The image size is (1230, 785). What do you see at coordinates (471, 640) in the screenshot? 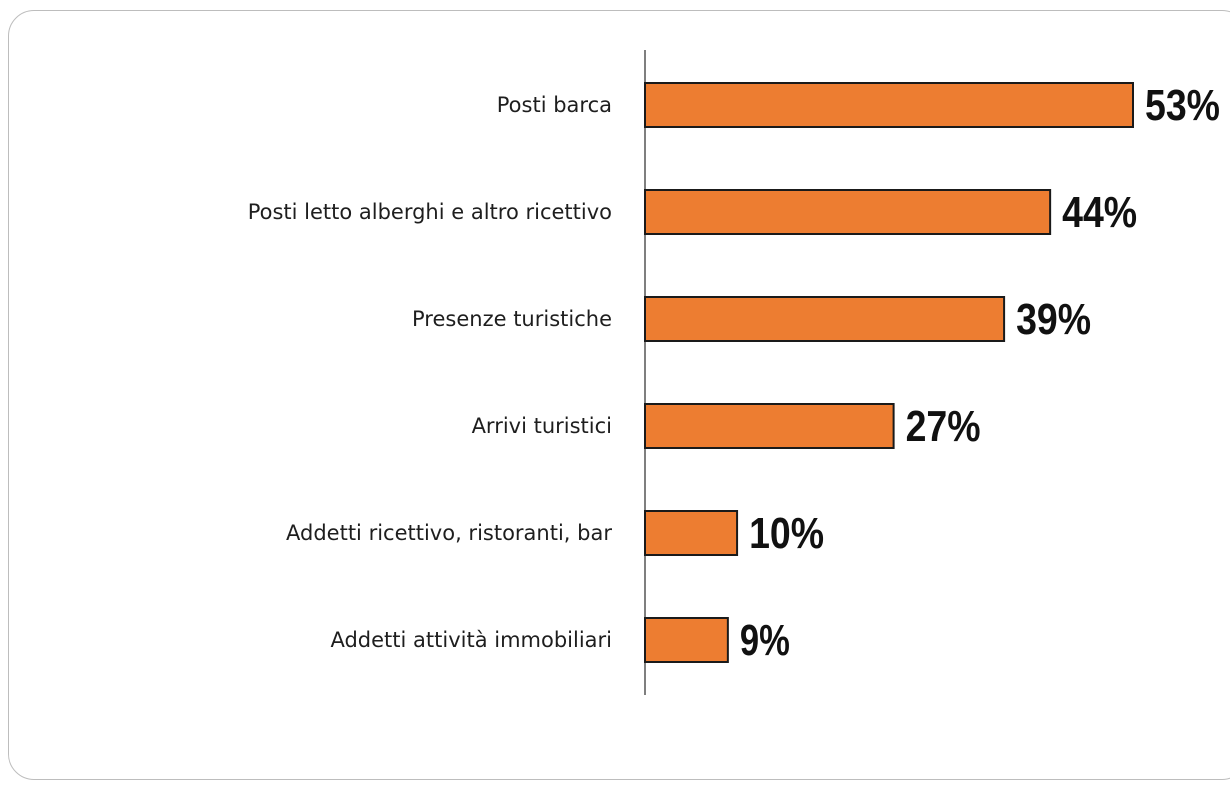
I see `category-label: Addetti attività immobiliari` at bounding box center [471, 640].